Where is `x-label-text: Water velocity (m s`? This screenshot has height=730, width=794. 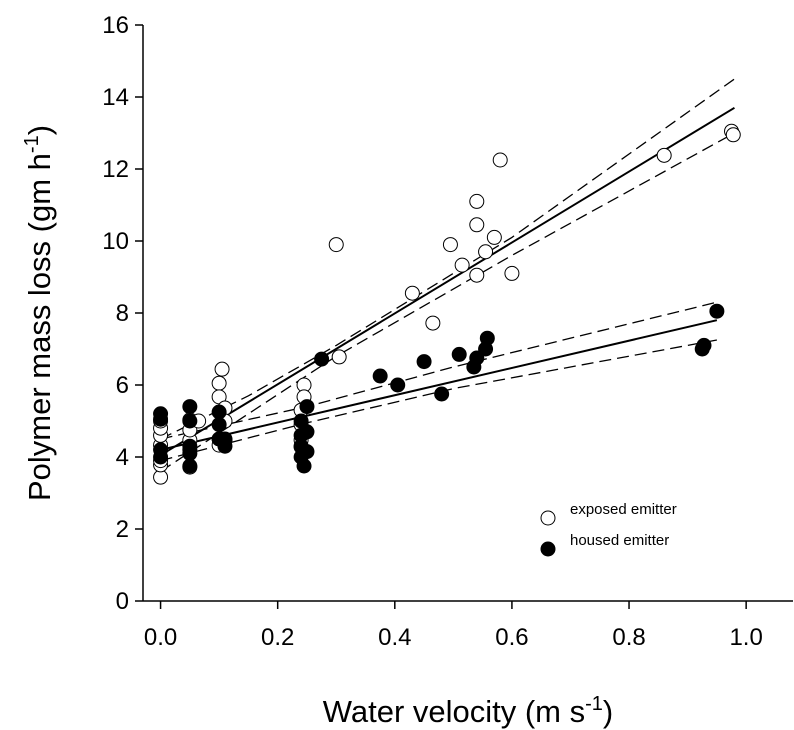 x-label-text: Water velocity (m s is located at coordinates (454, 711).